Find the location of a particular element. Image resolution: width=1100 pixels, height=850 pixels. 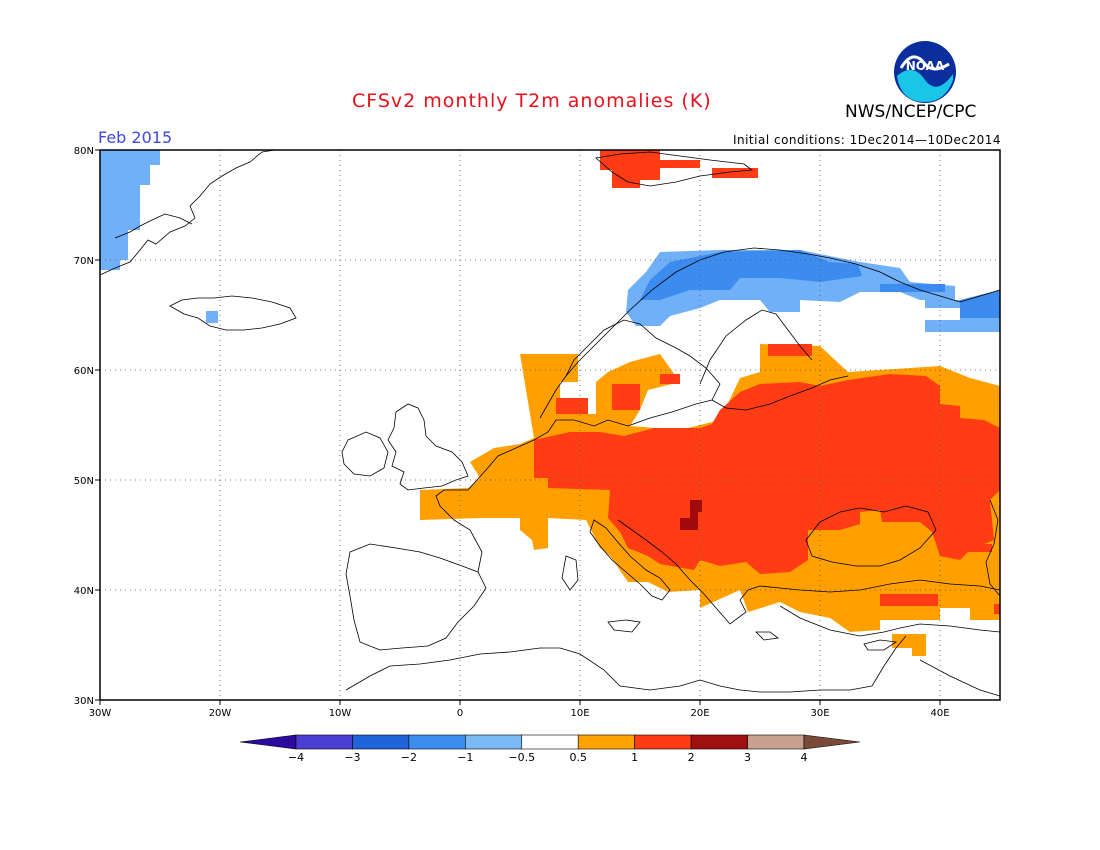

colorbar-label: −3 is located at coordinates (352, 757).